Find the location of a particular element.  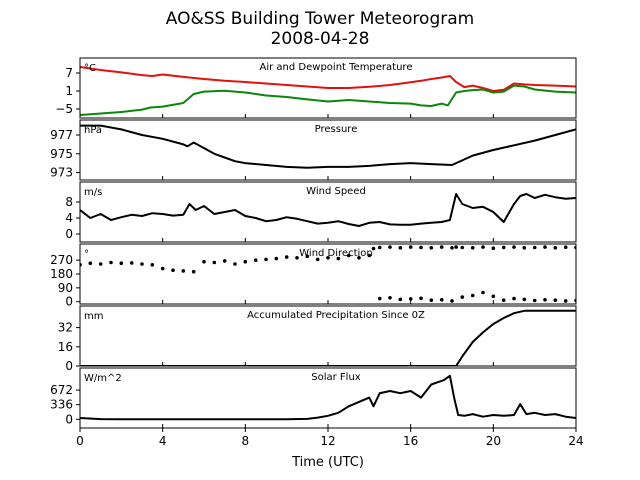

y-tick-label: 16 is located at coordinates (65, 347).